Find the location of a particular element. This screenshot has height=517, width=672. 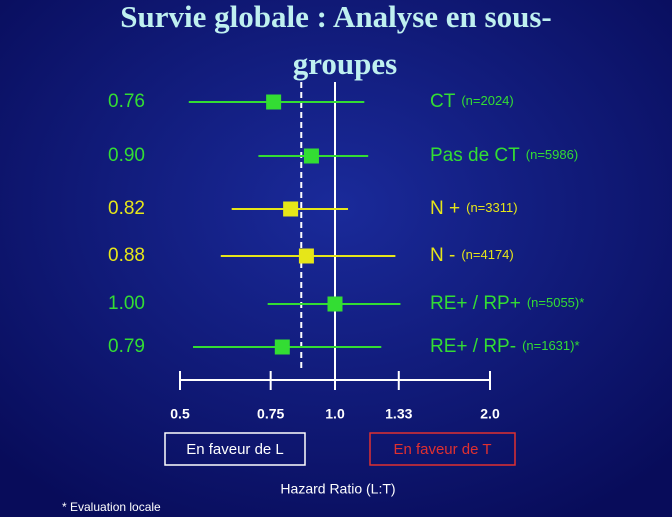

category-label: N - (n=4174) is located at coordinates (472, 255).